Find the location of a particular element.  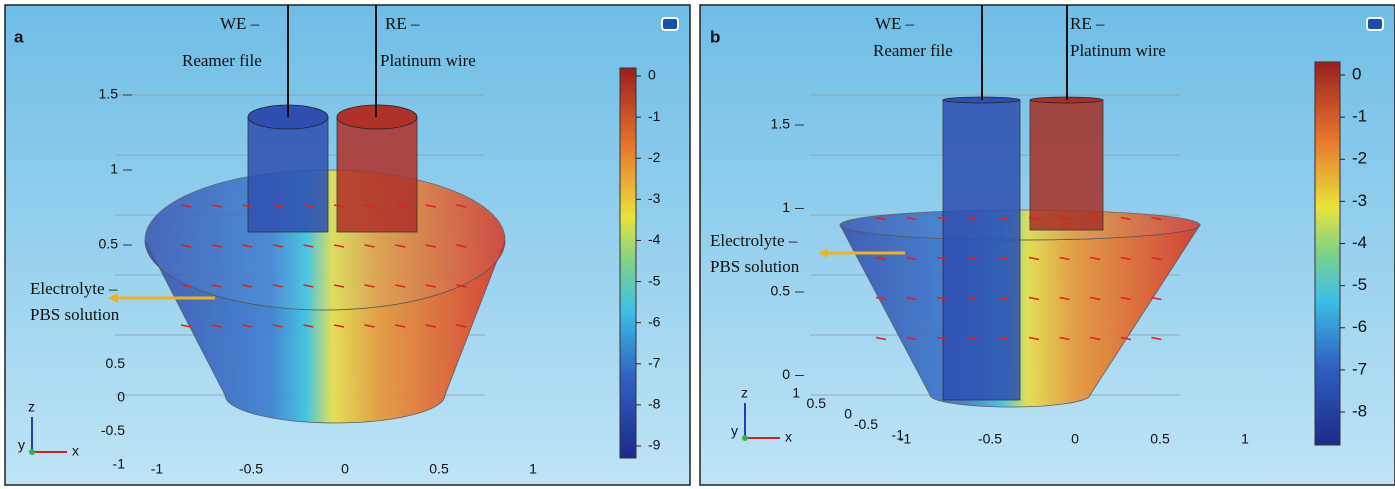

colorbar-tick-label: -9 is located at coordinates (654, 445).